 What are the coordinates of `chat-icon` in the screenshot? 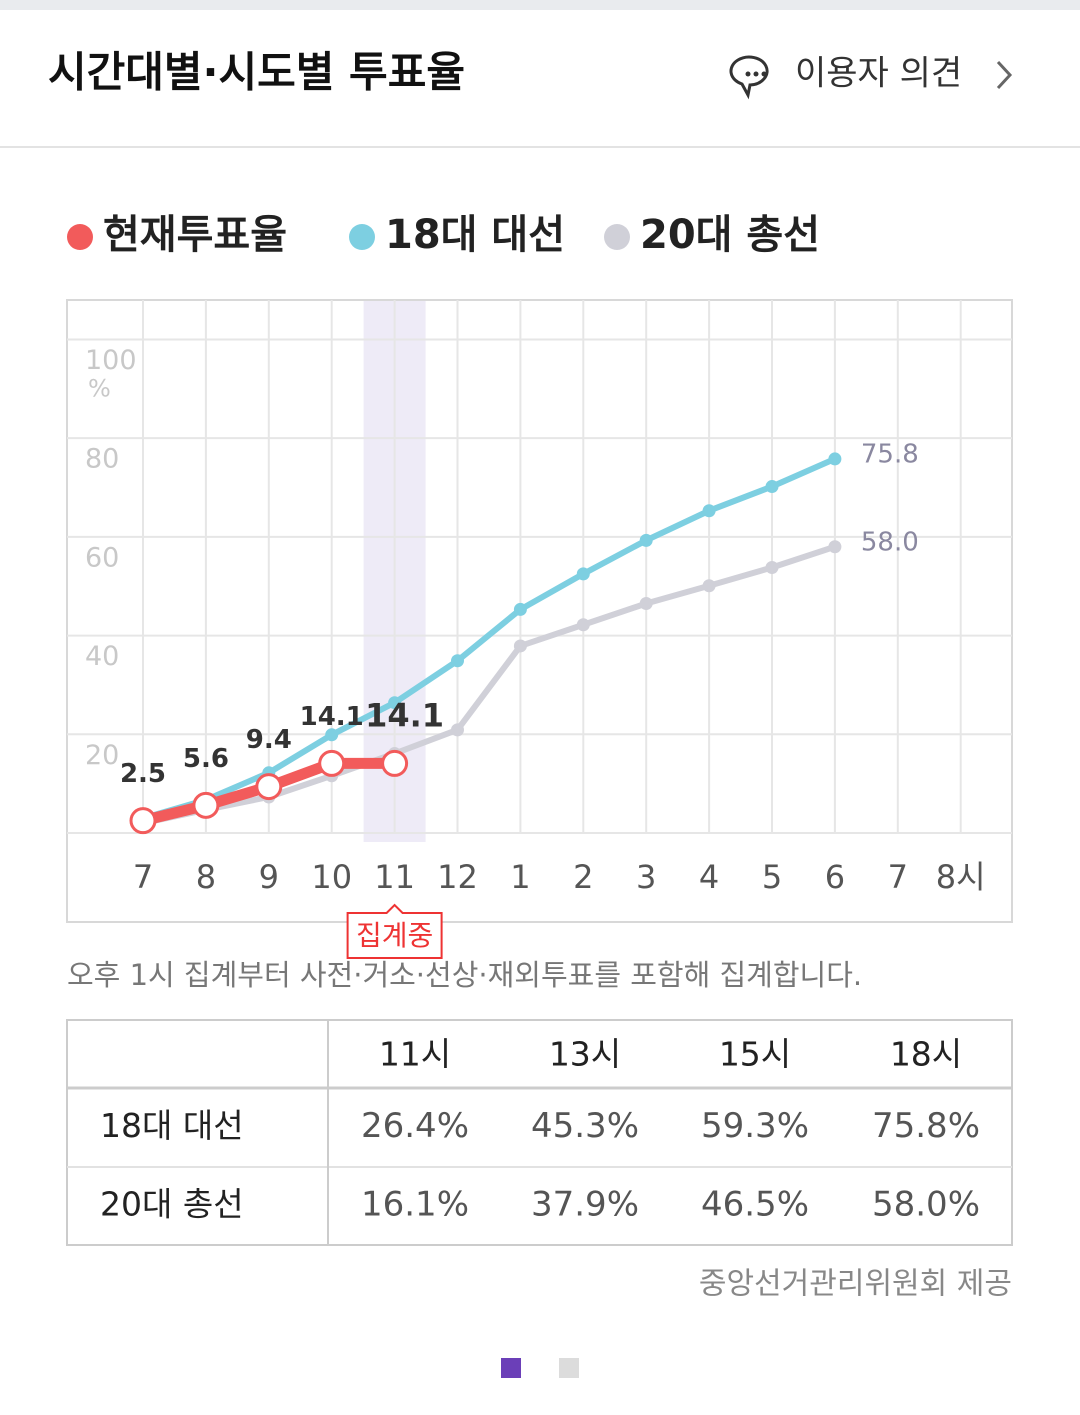 It's located at (749, 77).